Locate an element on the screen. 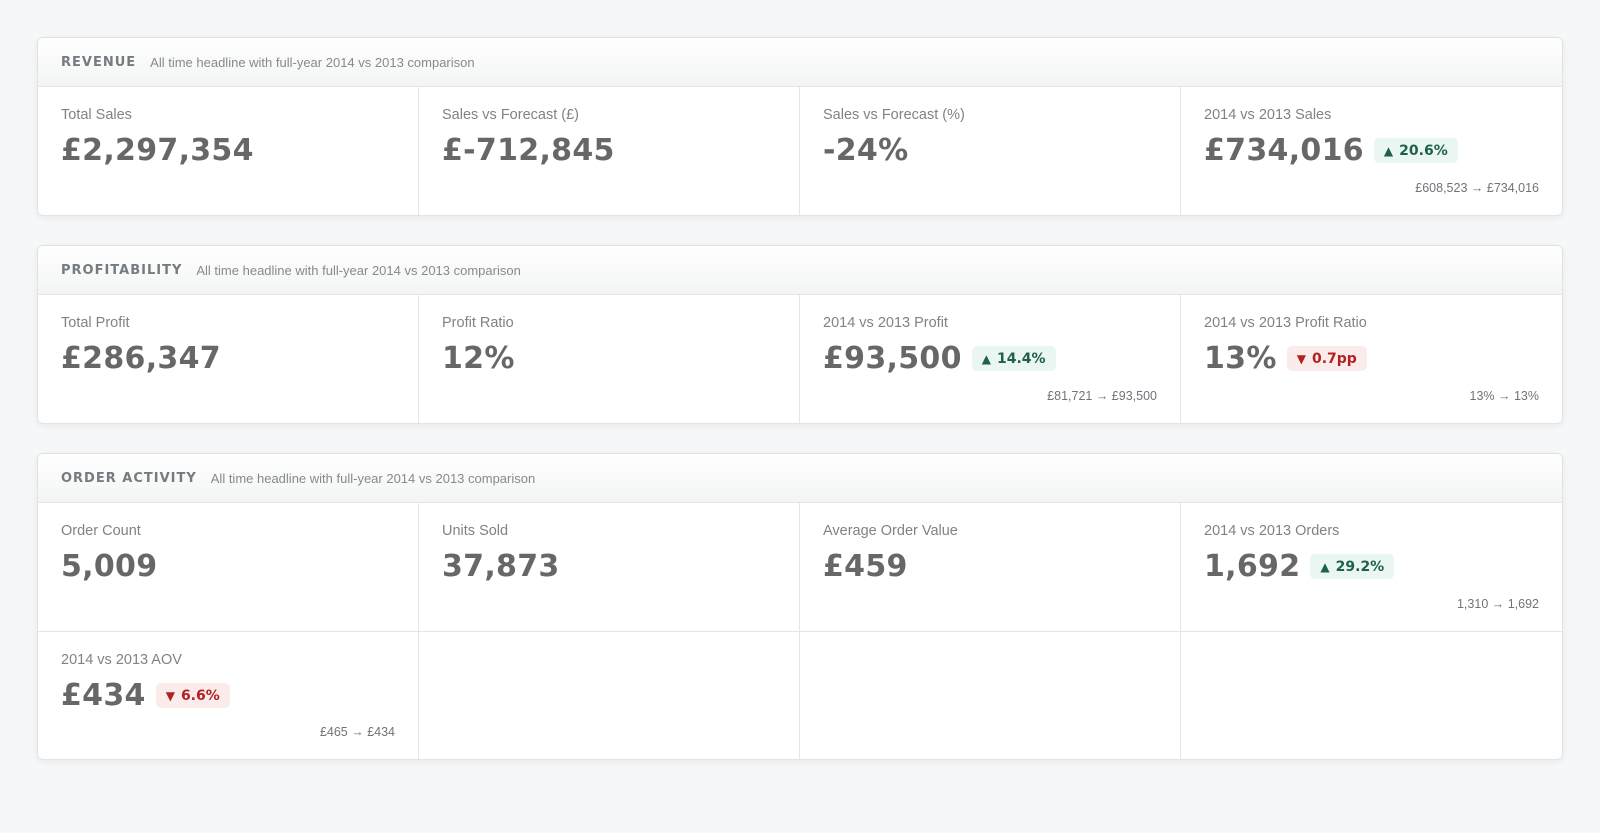 This screenshot has height=833, width=1600. kpi-tile-units-sold: Units Sold 37,873 is located at coordinates (609, 567).